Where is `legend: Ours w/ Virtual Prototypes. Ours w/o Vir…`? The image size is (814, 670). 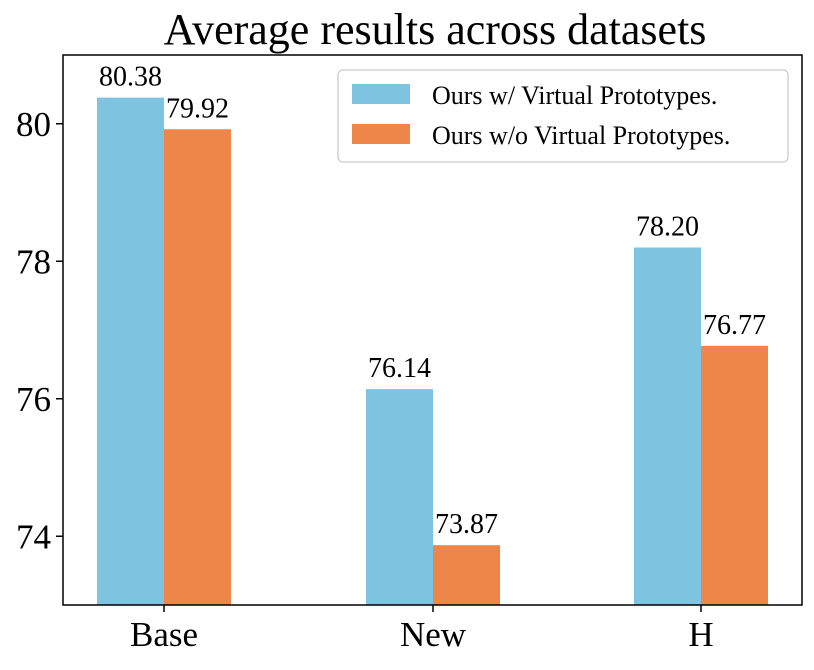
legend: Ours w/ Virtual Prototypes. Ours w/o Vir… is located at coordinates (563, 116).